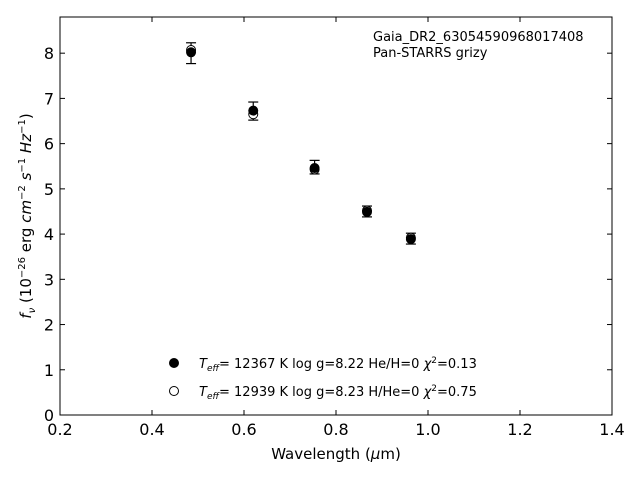  Describe the element at coordinates (519, 429) in the screenshot. I see `x-tick-label: 1.2` at that location.